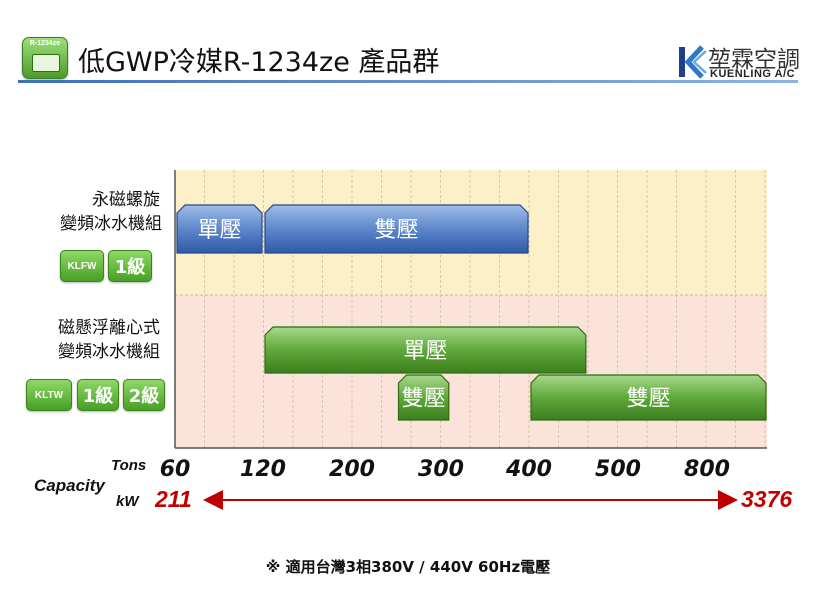  Describe the element at coordinates (441, 469) in the screenshot. I see `x-tick-label: 300` at that location.